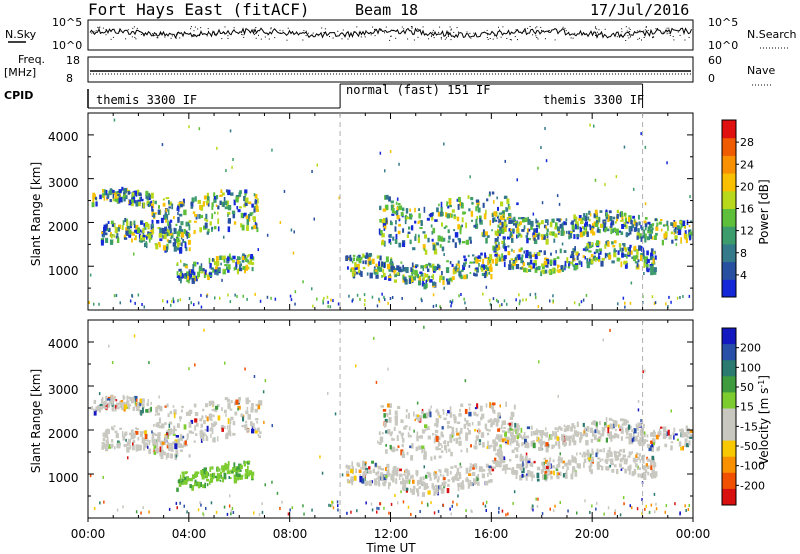 This screenshot has height=554, width=800. What do you see at coordinates (772, 34) in the screenshot?
I see `noise-right-label: N.Search` at bounding box center [772, 34].